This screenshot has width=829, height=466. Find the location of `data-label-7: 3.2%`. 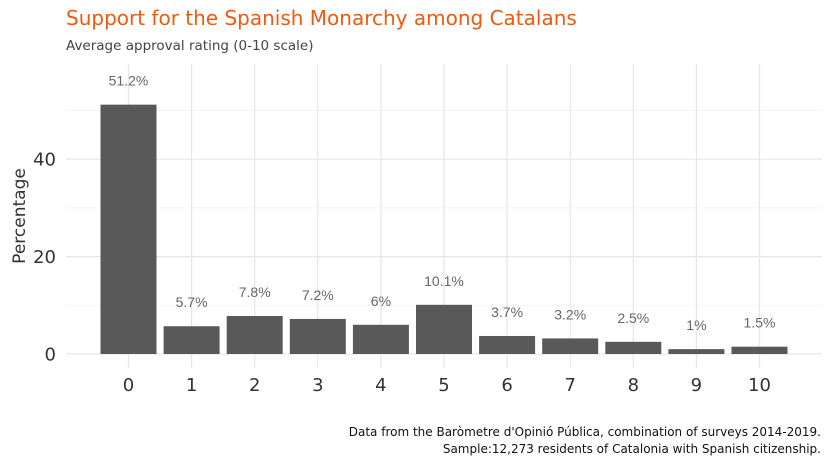

data-label-7: 3.2% is located at coordinates (570, 314).